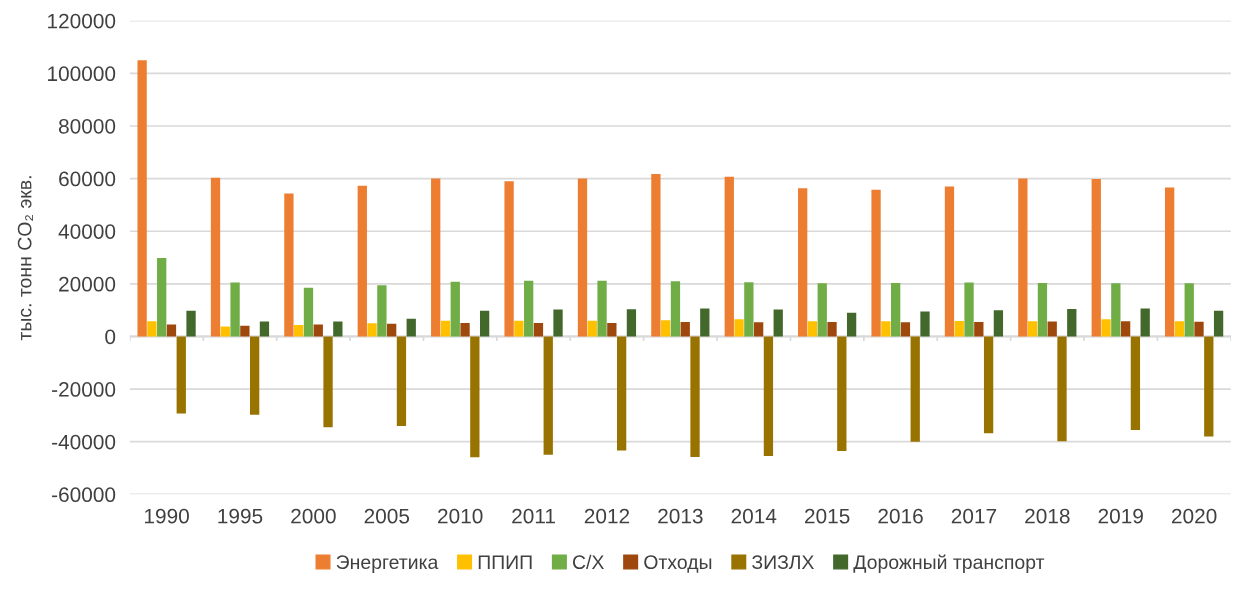 The width and height of the screenshot is (1237, 592). Describe the element at coordinates (827, 516) in the screenshot. I see `x-tick-label: 2015` at that location.